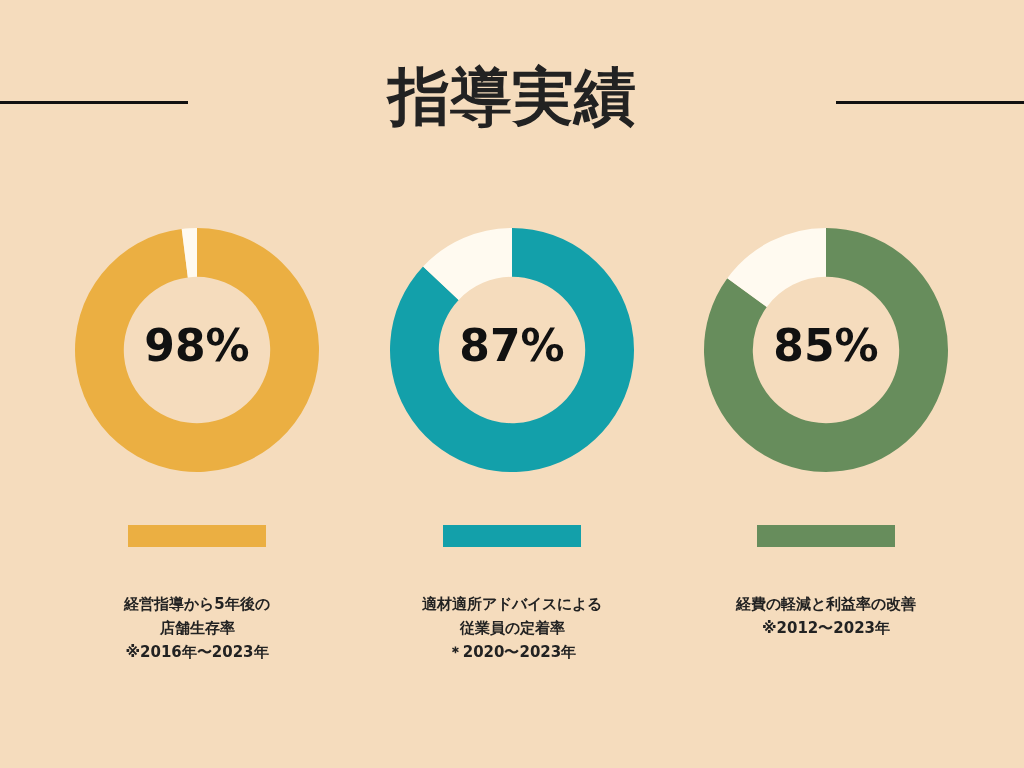 This screenshot has width=1024, height=768. What do you see at coordinates (197, 652) in the screenshot?
I see `text: ※2016年〜2023年` at bounding box center [197, 652].